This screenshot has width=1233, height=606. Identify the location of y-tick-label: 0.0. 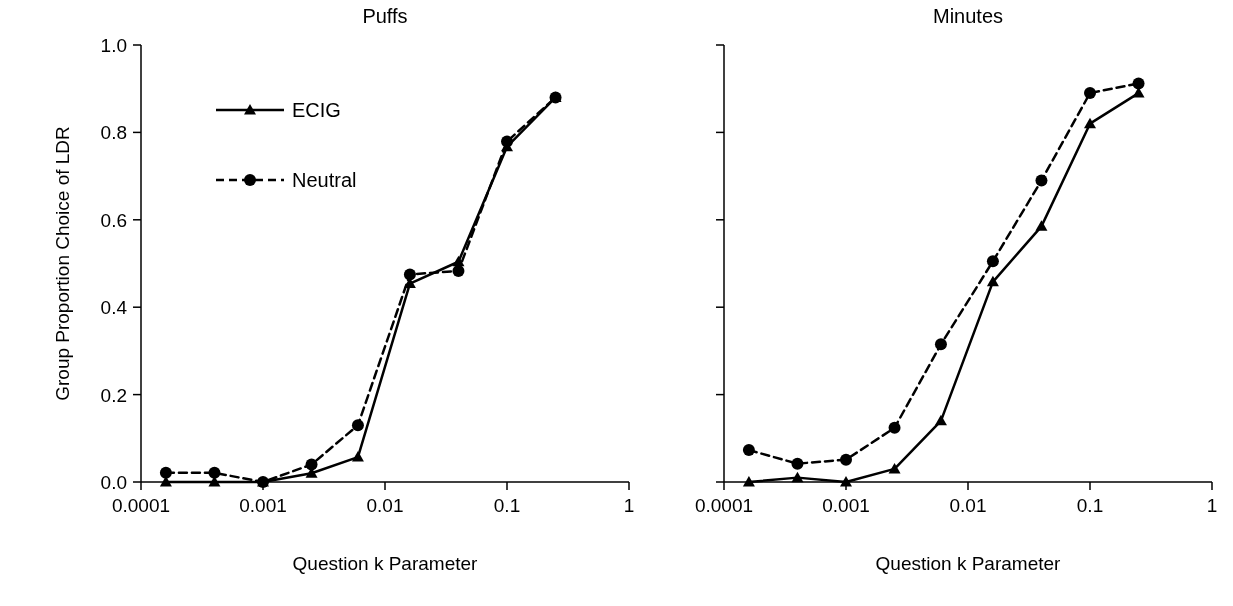
(113, 482).